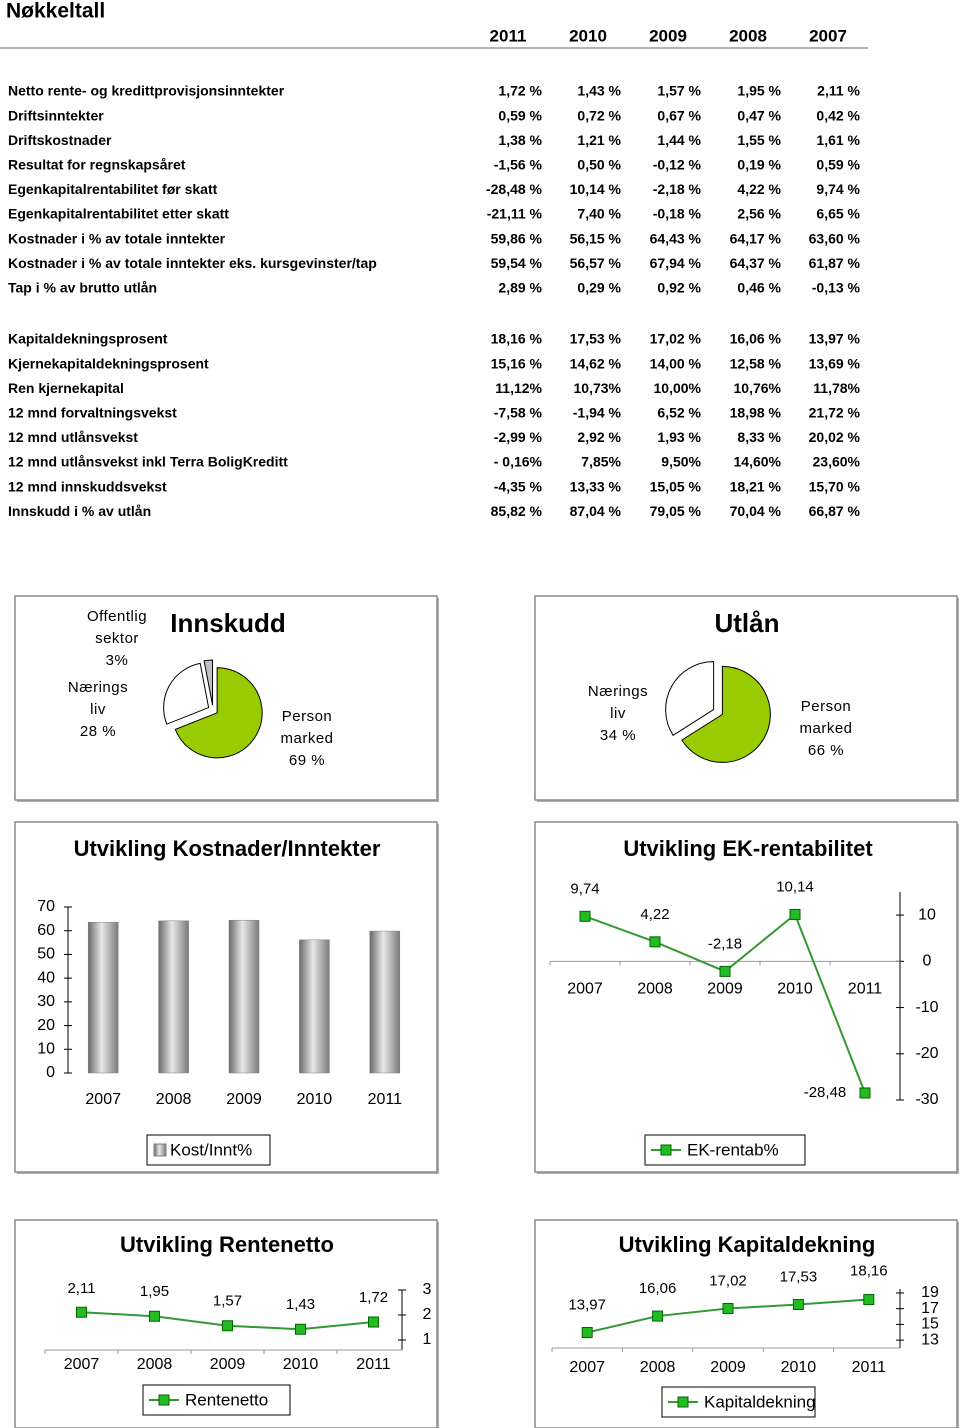 This screenshot has width=960, height=1428. What do you see at coordinates (926, 1007) in the screenshot?
I see `y-tick-label: -10` at bounding box center [926, 1007].